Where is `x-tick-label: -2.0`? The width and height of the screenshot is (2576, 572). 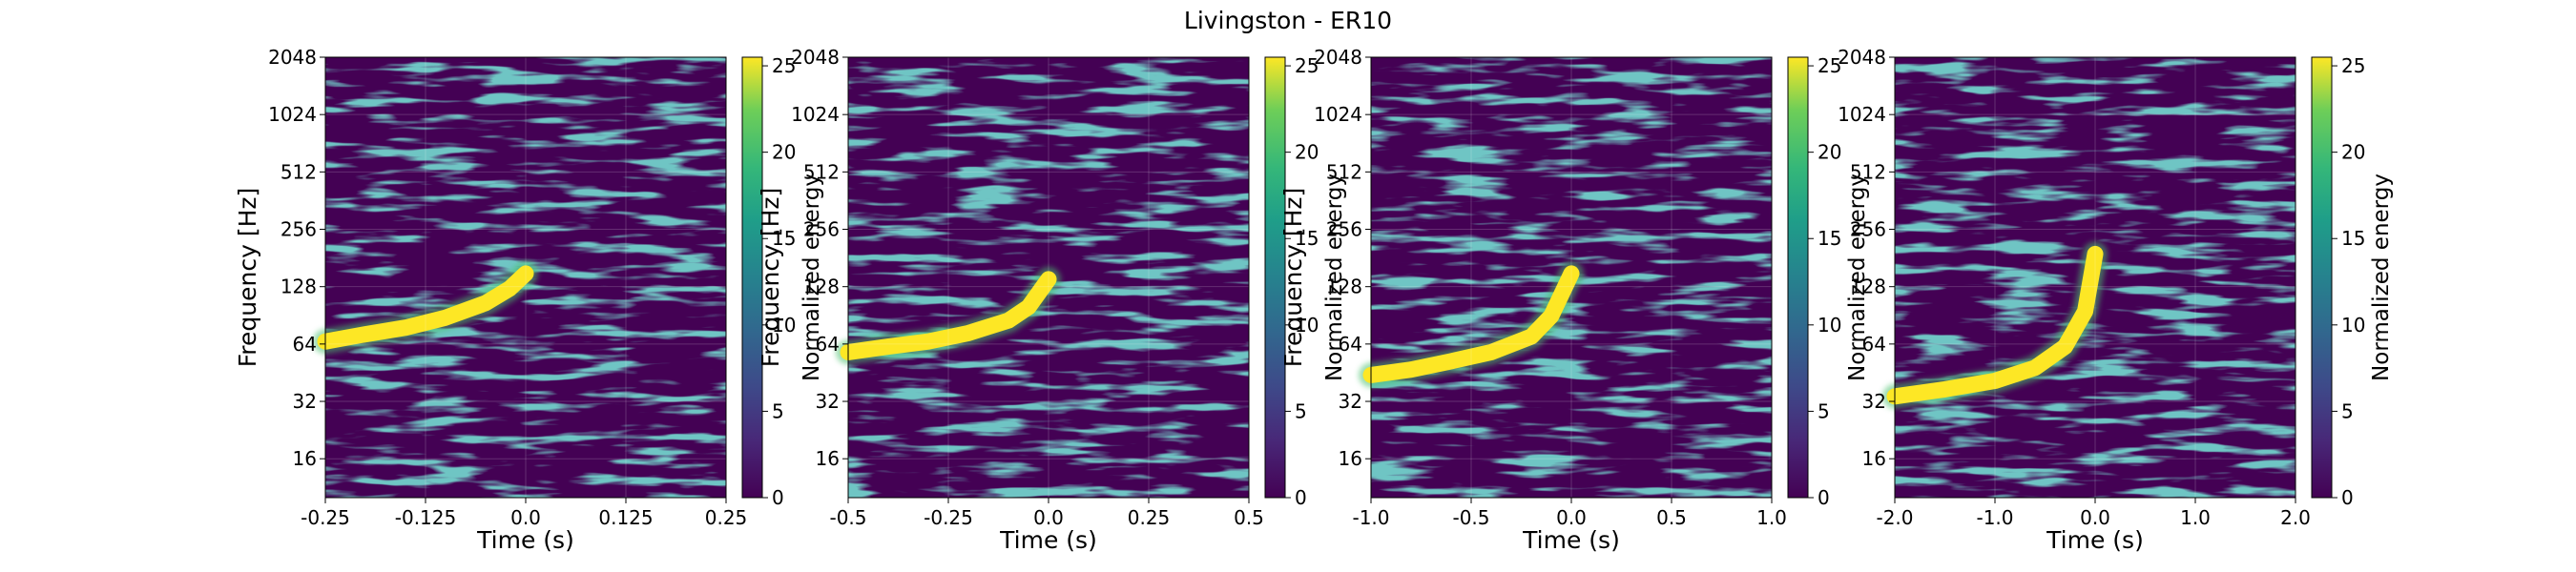 x-tick-label: -2.0 is located at coordinates (1894, 517).